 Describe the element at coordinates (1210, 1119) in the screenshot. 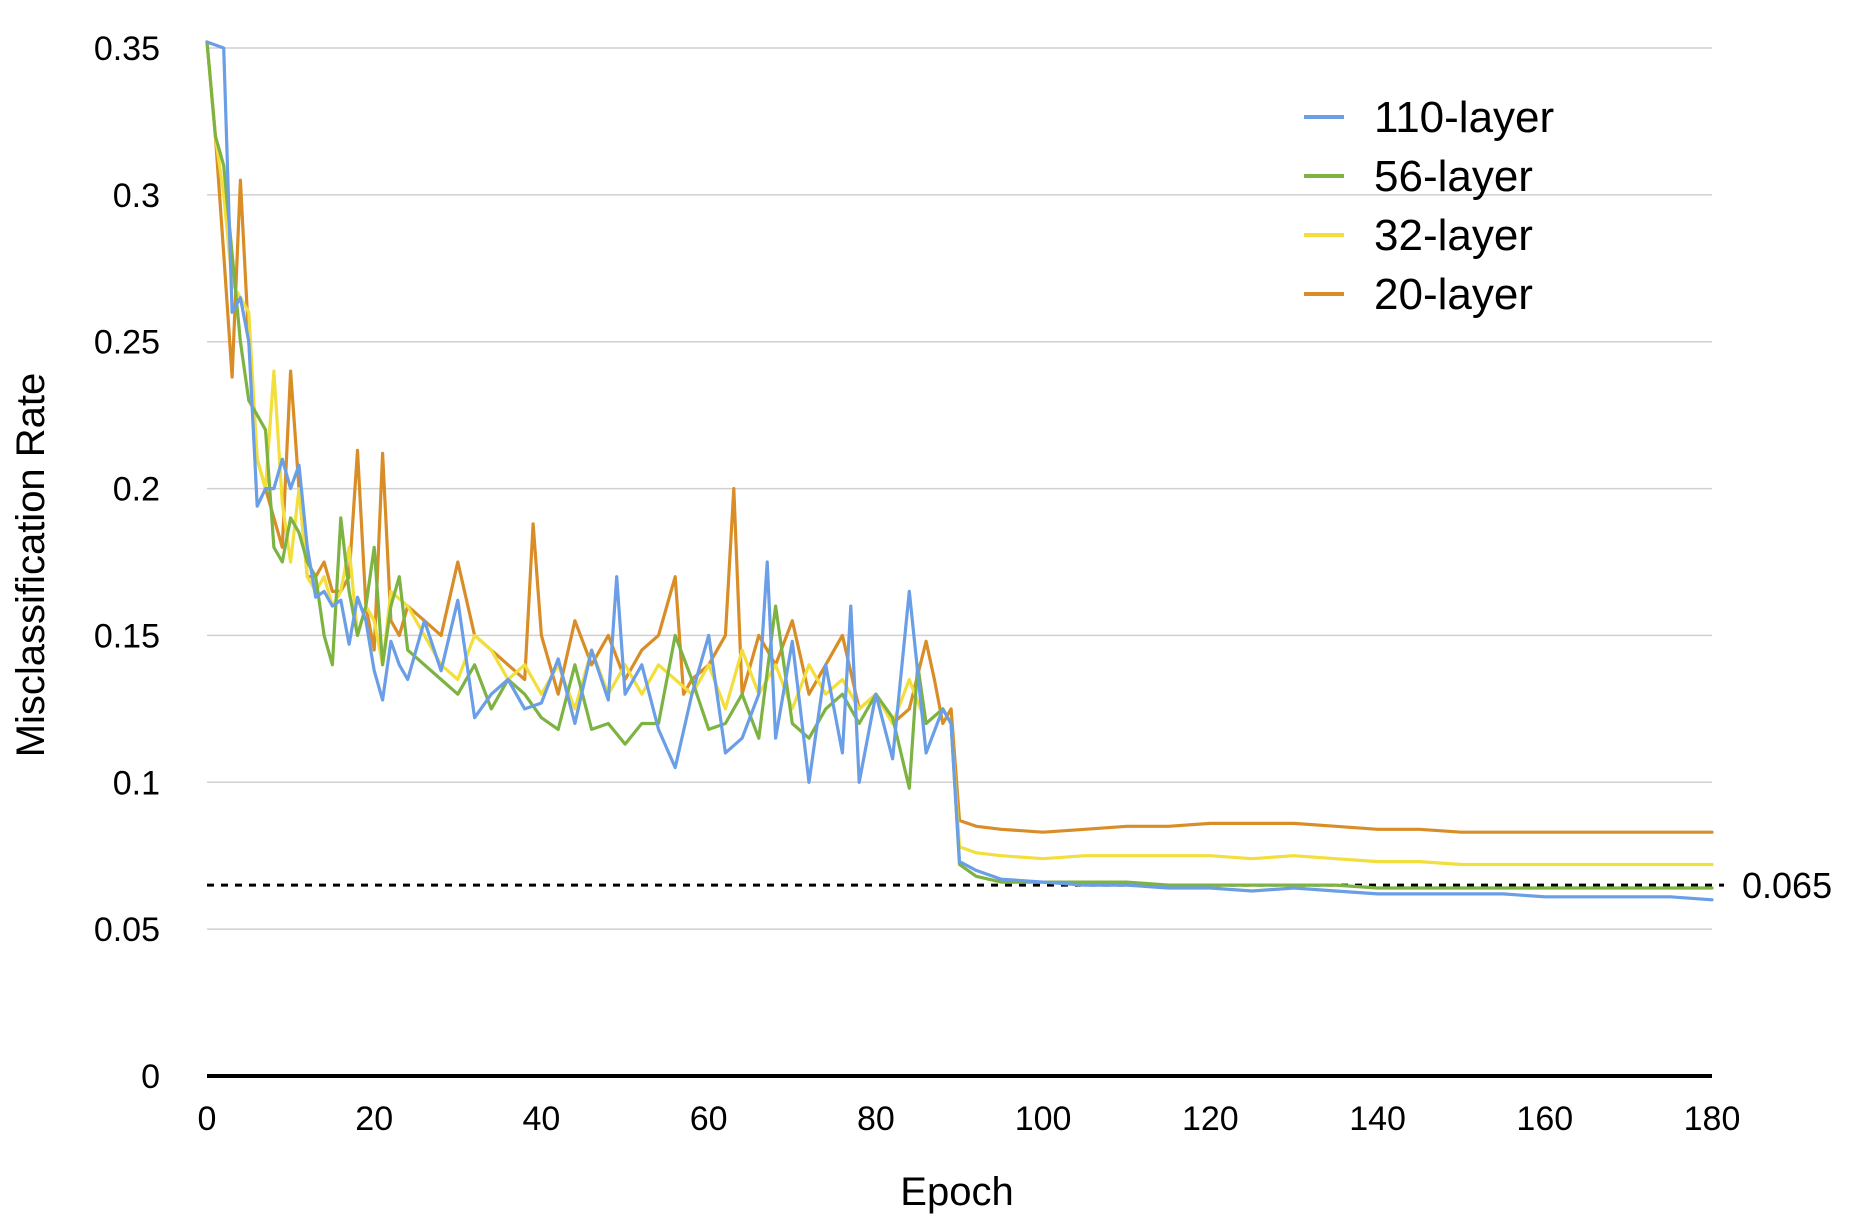

I see `x-tick-label: 120` at that location.